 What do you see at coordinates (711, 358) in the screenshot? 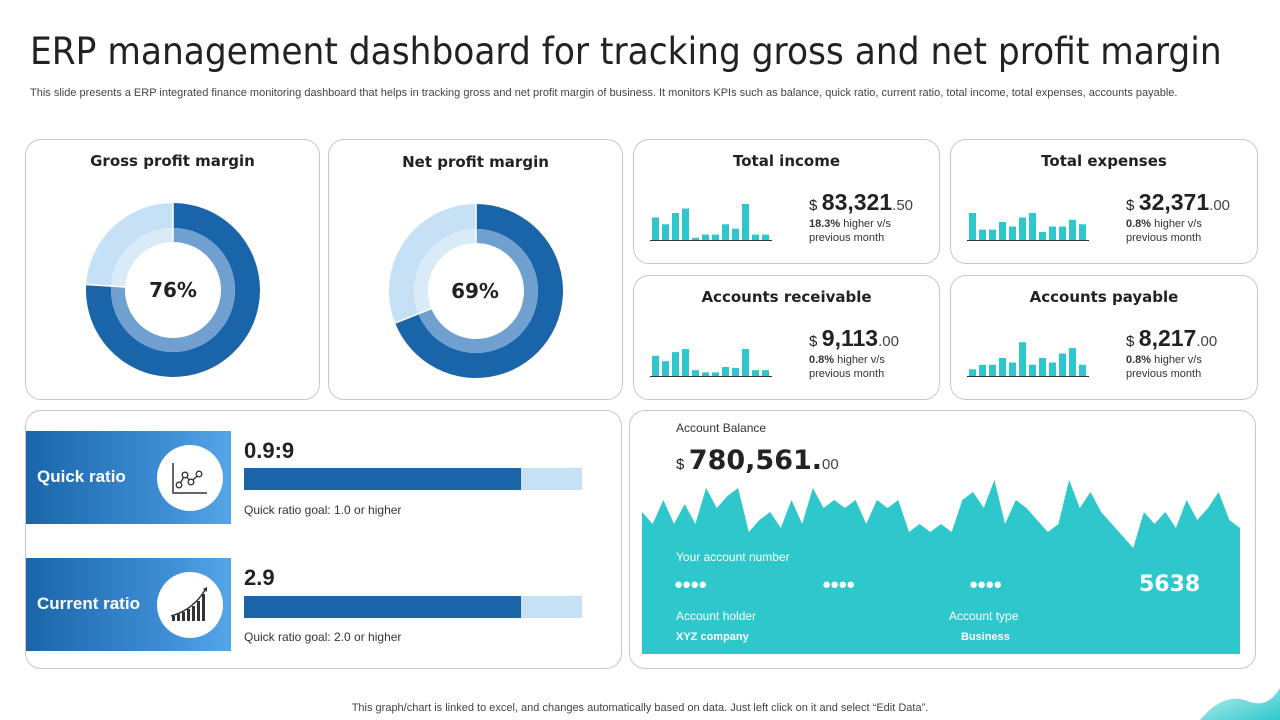
I see `accounts-receivable-bar-chart` at bounding box center [711, 358].